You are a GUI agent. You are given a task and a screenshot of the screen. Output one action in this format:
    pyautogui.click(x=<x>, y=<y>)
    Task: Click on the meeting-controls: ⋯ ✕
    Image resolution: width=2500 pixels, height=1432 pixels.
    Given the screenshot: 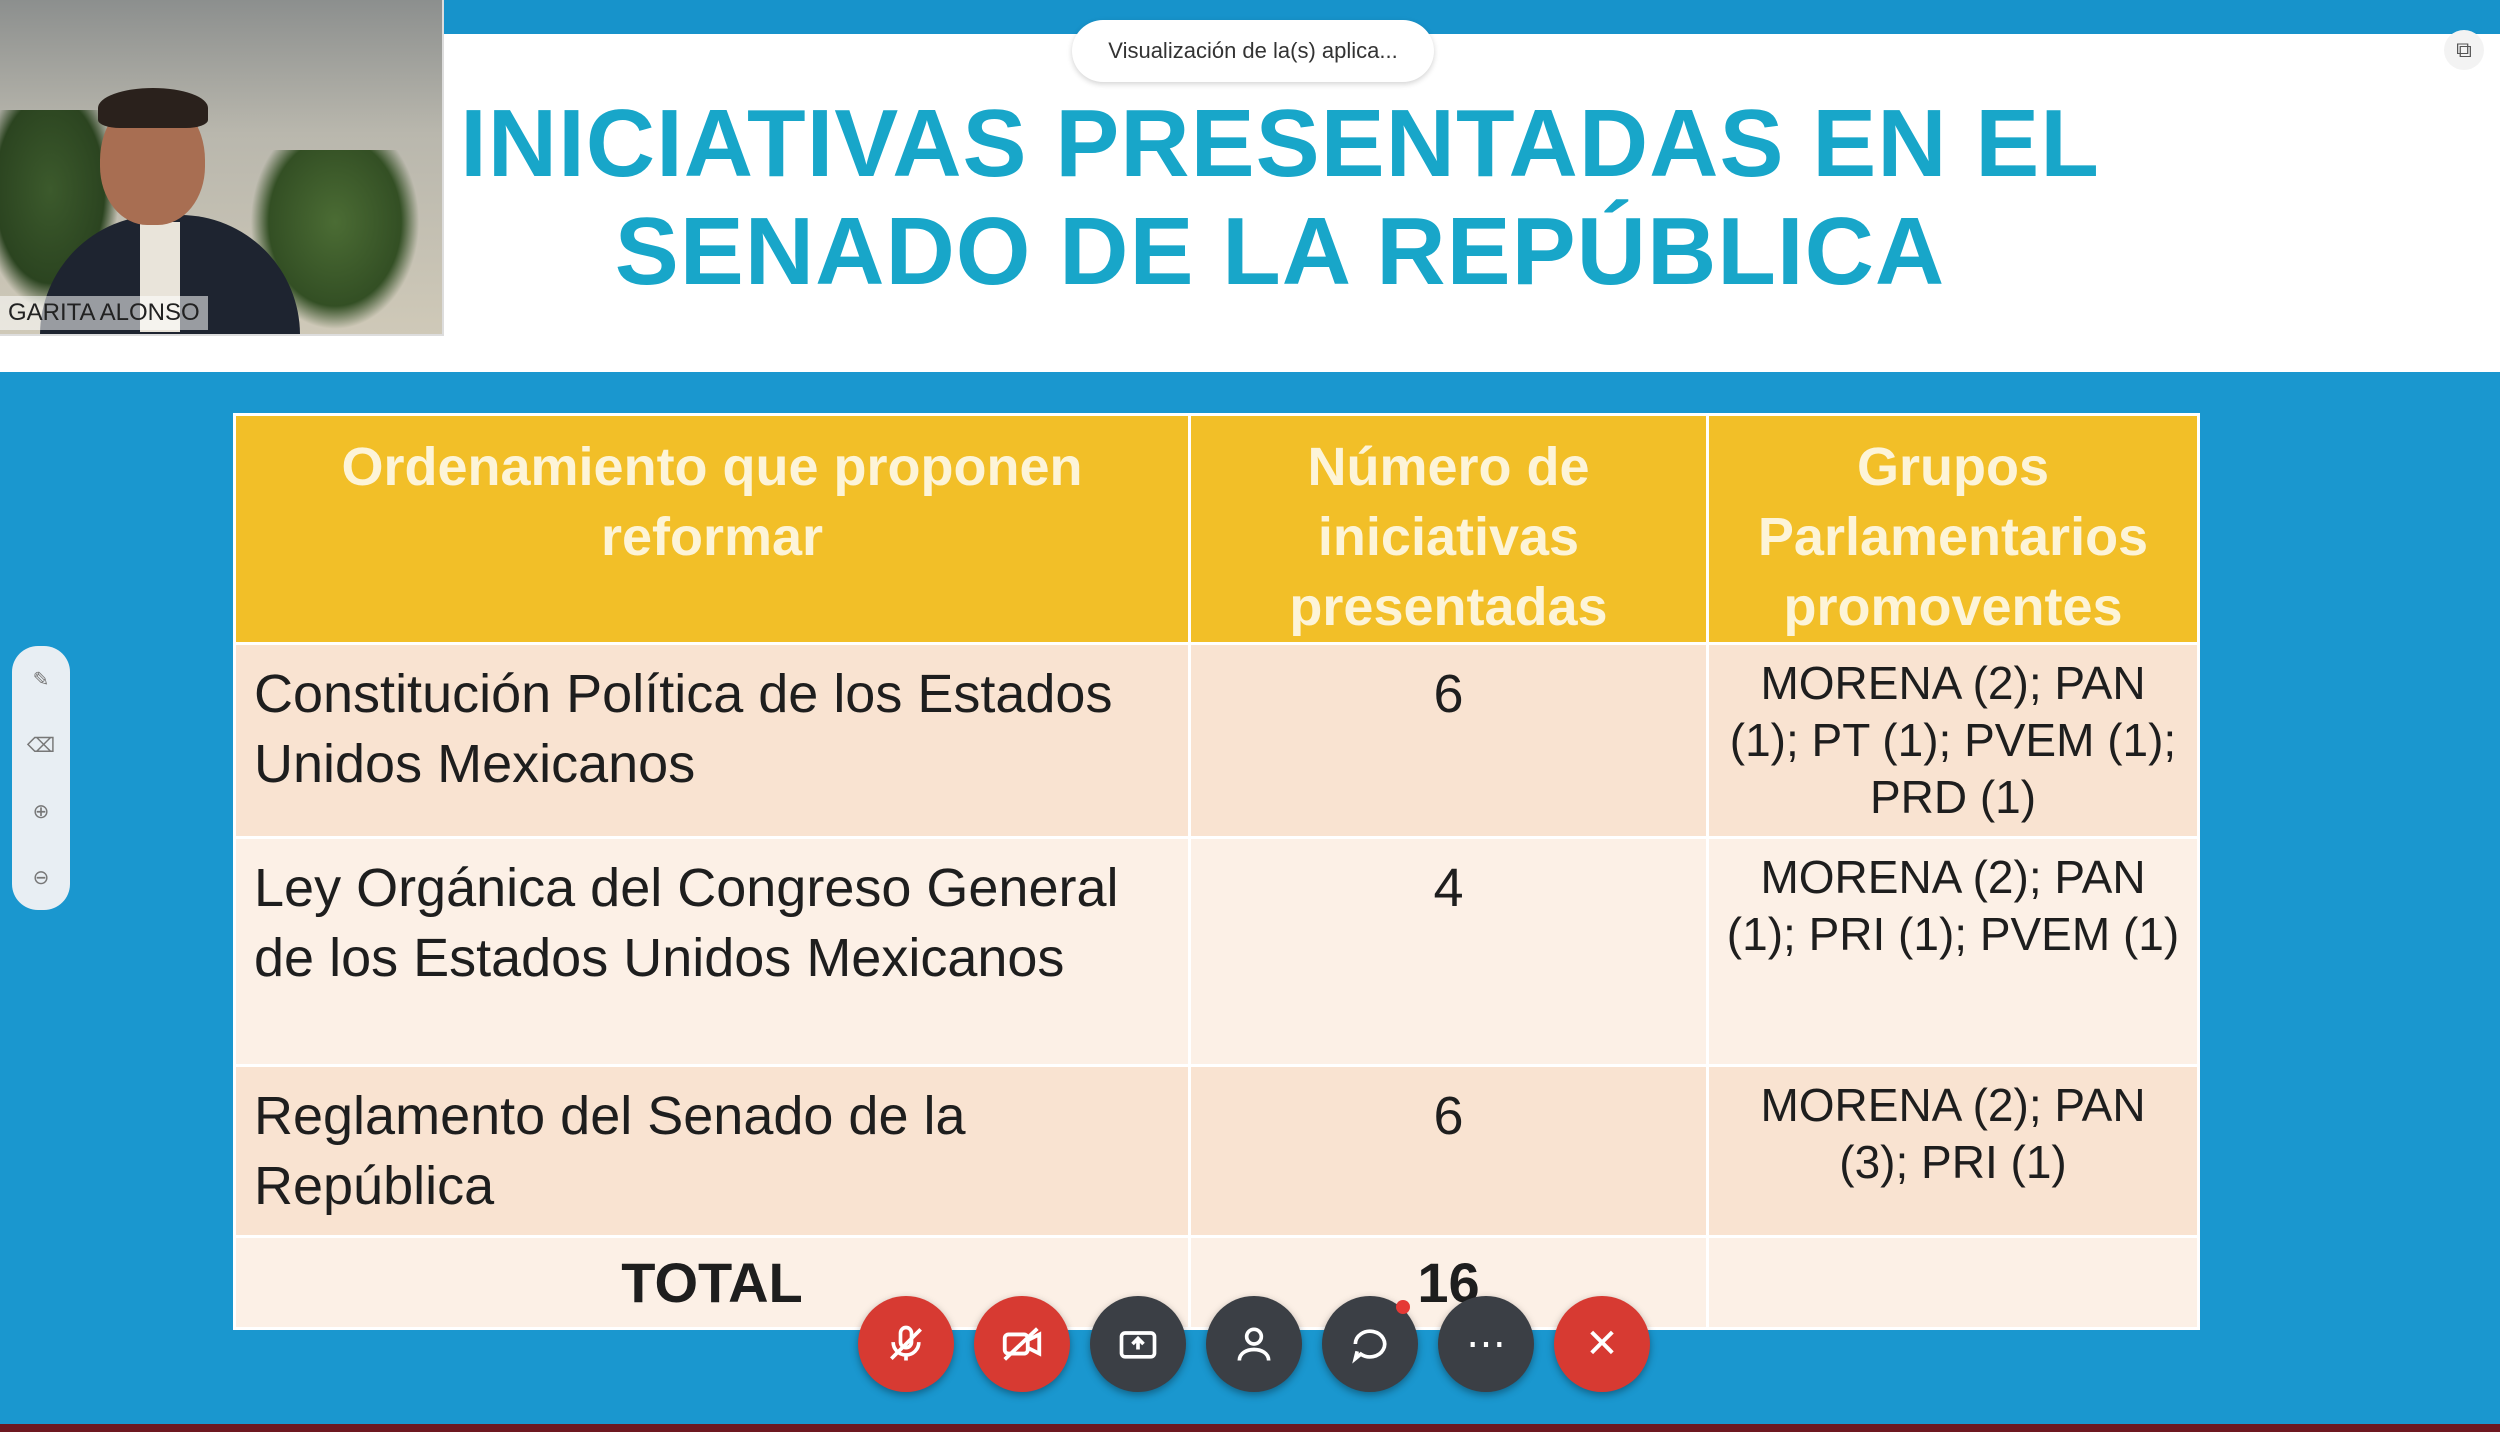 What is the action you would take?
    pyautogui.click(x=1254, y=1344)
    